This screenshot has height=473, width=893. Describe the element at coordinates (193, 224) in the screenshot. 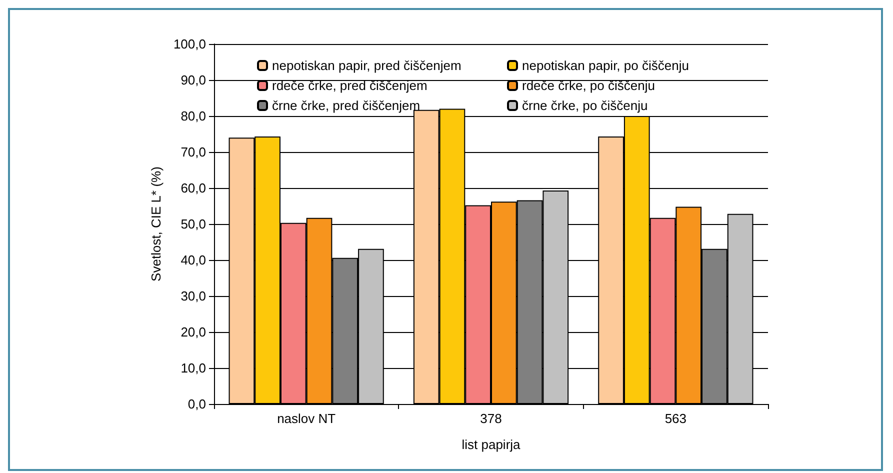

I see `y-tick-label: 50,0` at that location.